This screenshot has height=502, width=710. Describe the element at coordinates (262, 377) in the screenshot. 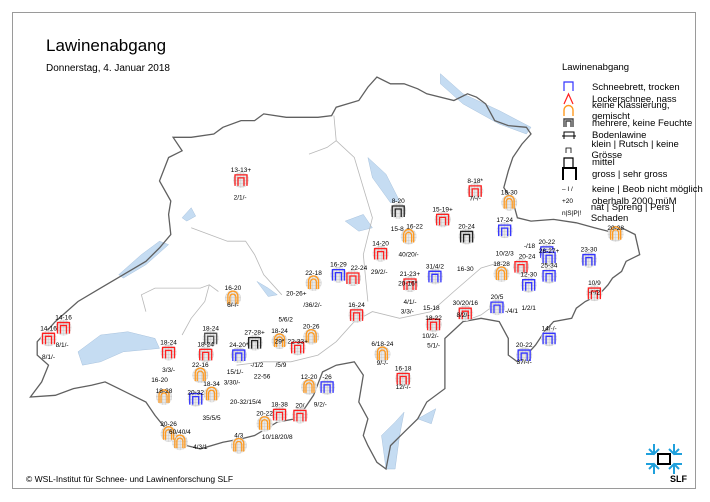

I see `station-label: 22-56` at that location.